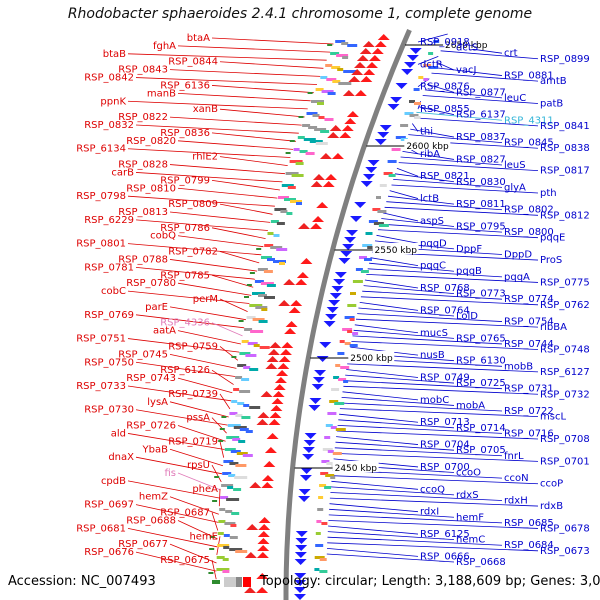 Image resolution: width=600 pixels, height=600 pixels. I want to click on gene-label-right: RSP_0877, so click(481, 92).